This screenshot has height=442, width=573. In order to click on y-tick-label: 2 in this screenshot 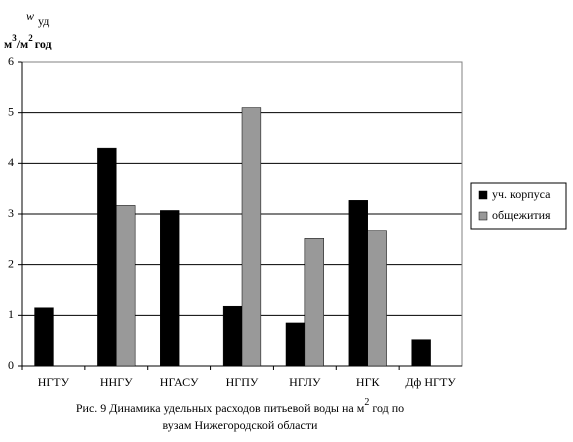, I will do `click(11, 263)`.